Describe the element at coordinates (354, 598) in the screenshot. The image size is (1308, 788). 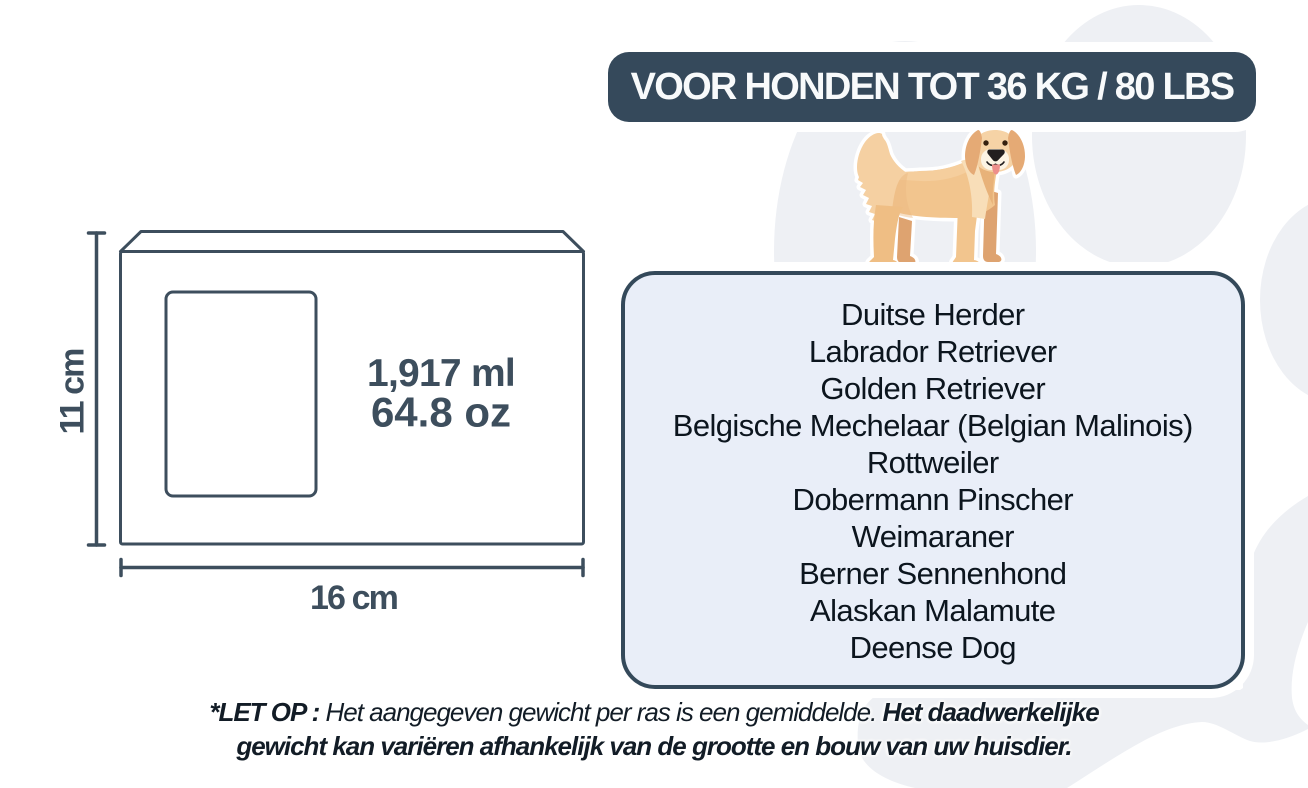
I see `svg-text: 16 cm` at that location.